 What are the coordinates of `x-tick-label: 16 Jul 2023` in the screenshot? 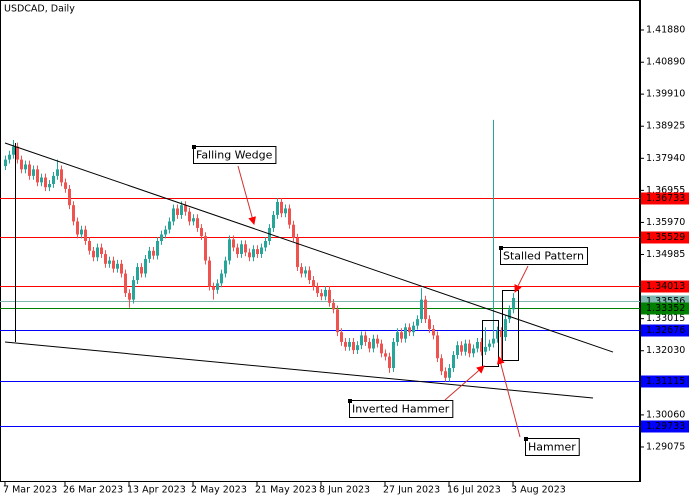 It's located at (474, 490).